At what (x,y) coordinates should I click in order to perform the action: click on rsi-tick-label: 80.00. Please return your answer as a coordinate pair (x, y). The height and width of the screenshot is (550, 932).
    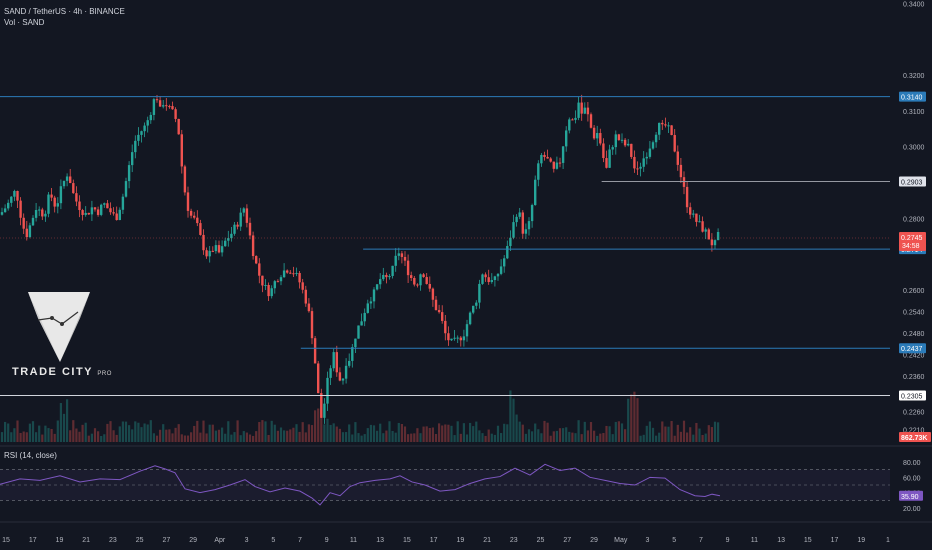
    Looking at the image, I should click on (912, 463).